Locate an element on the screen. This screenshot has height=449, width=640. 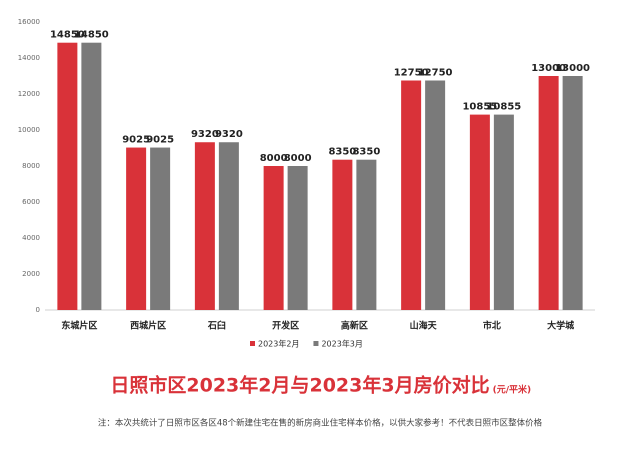
y-tick-label: 12000 is located at coordinates (29, 94).